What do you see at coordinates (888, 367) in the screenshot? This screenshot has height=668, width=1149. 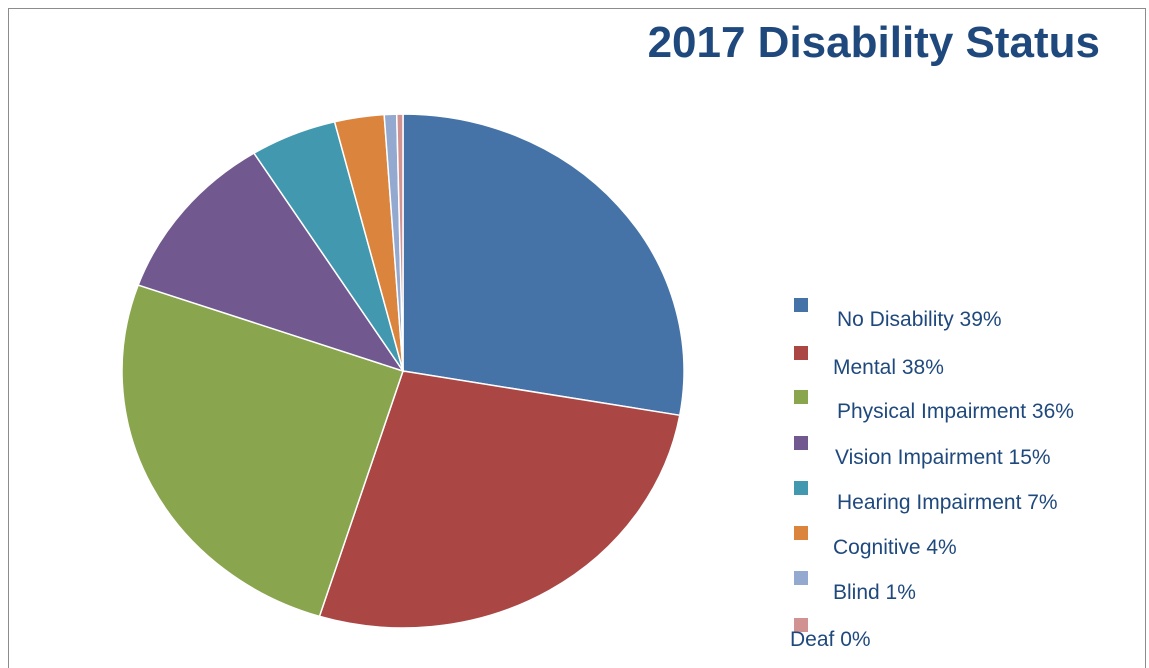 I see `legend-label: Mental 38%` at bounding box center [888, 367].